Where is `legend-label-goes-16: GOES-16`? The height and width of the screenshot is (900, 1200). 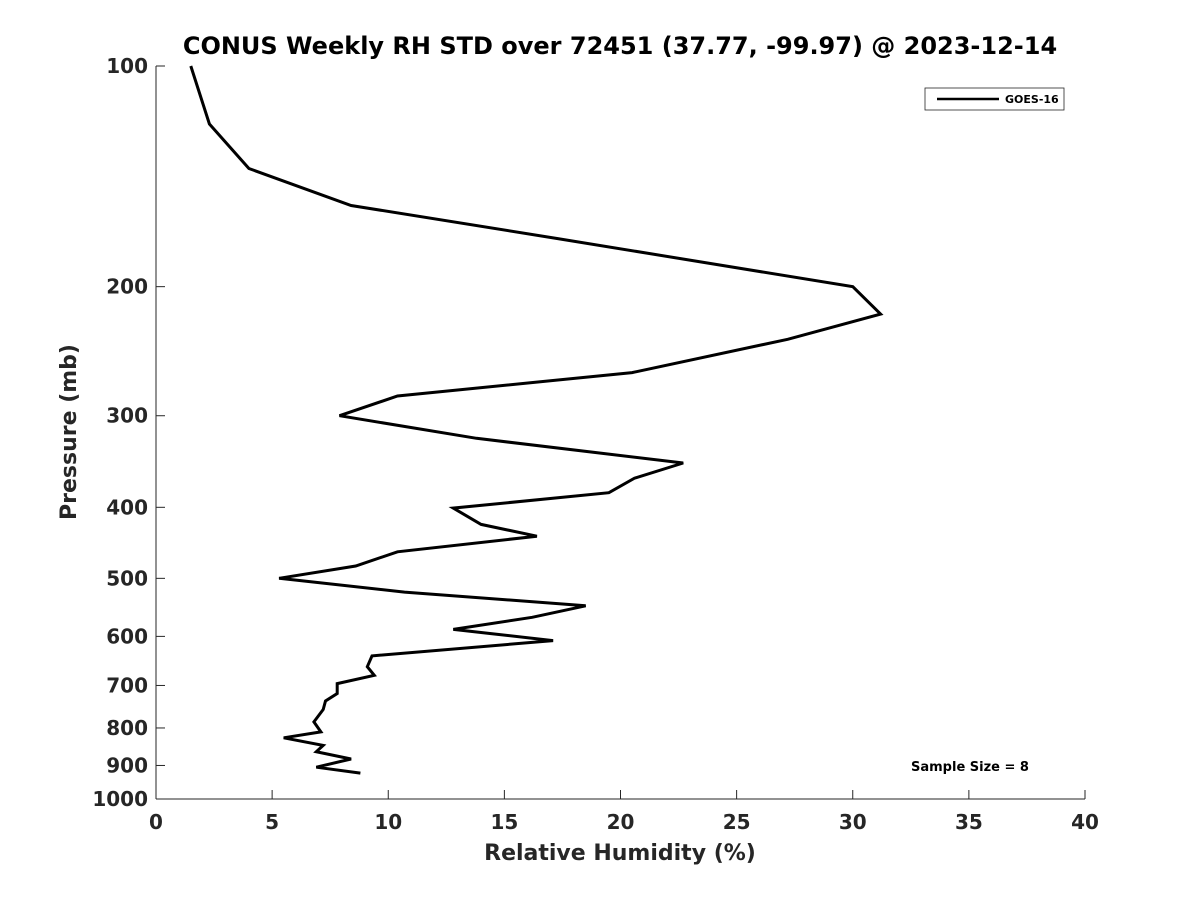 legend-label-goes-16: GOES-16 is located at coordinates (1032, 99).